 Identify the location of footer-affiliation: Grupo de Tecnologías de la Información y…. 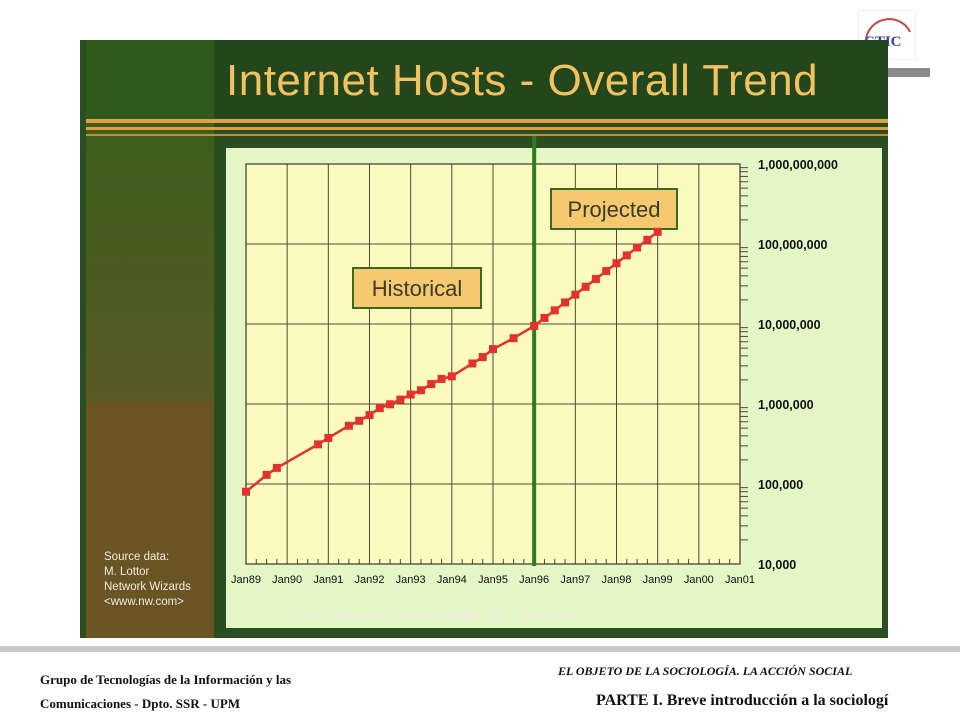
(165, 692).